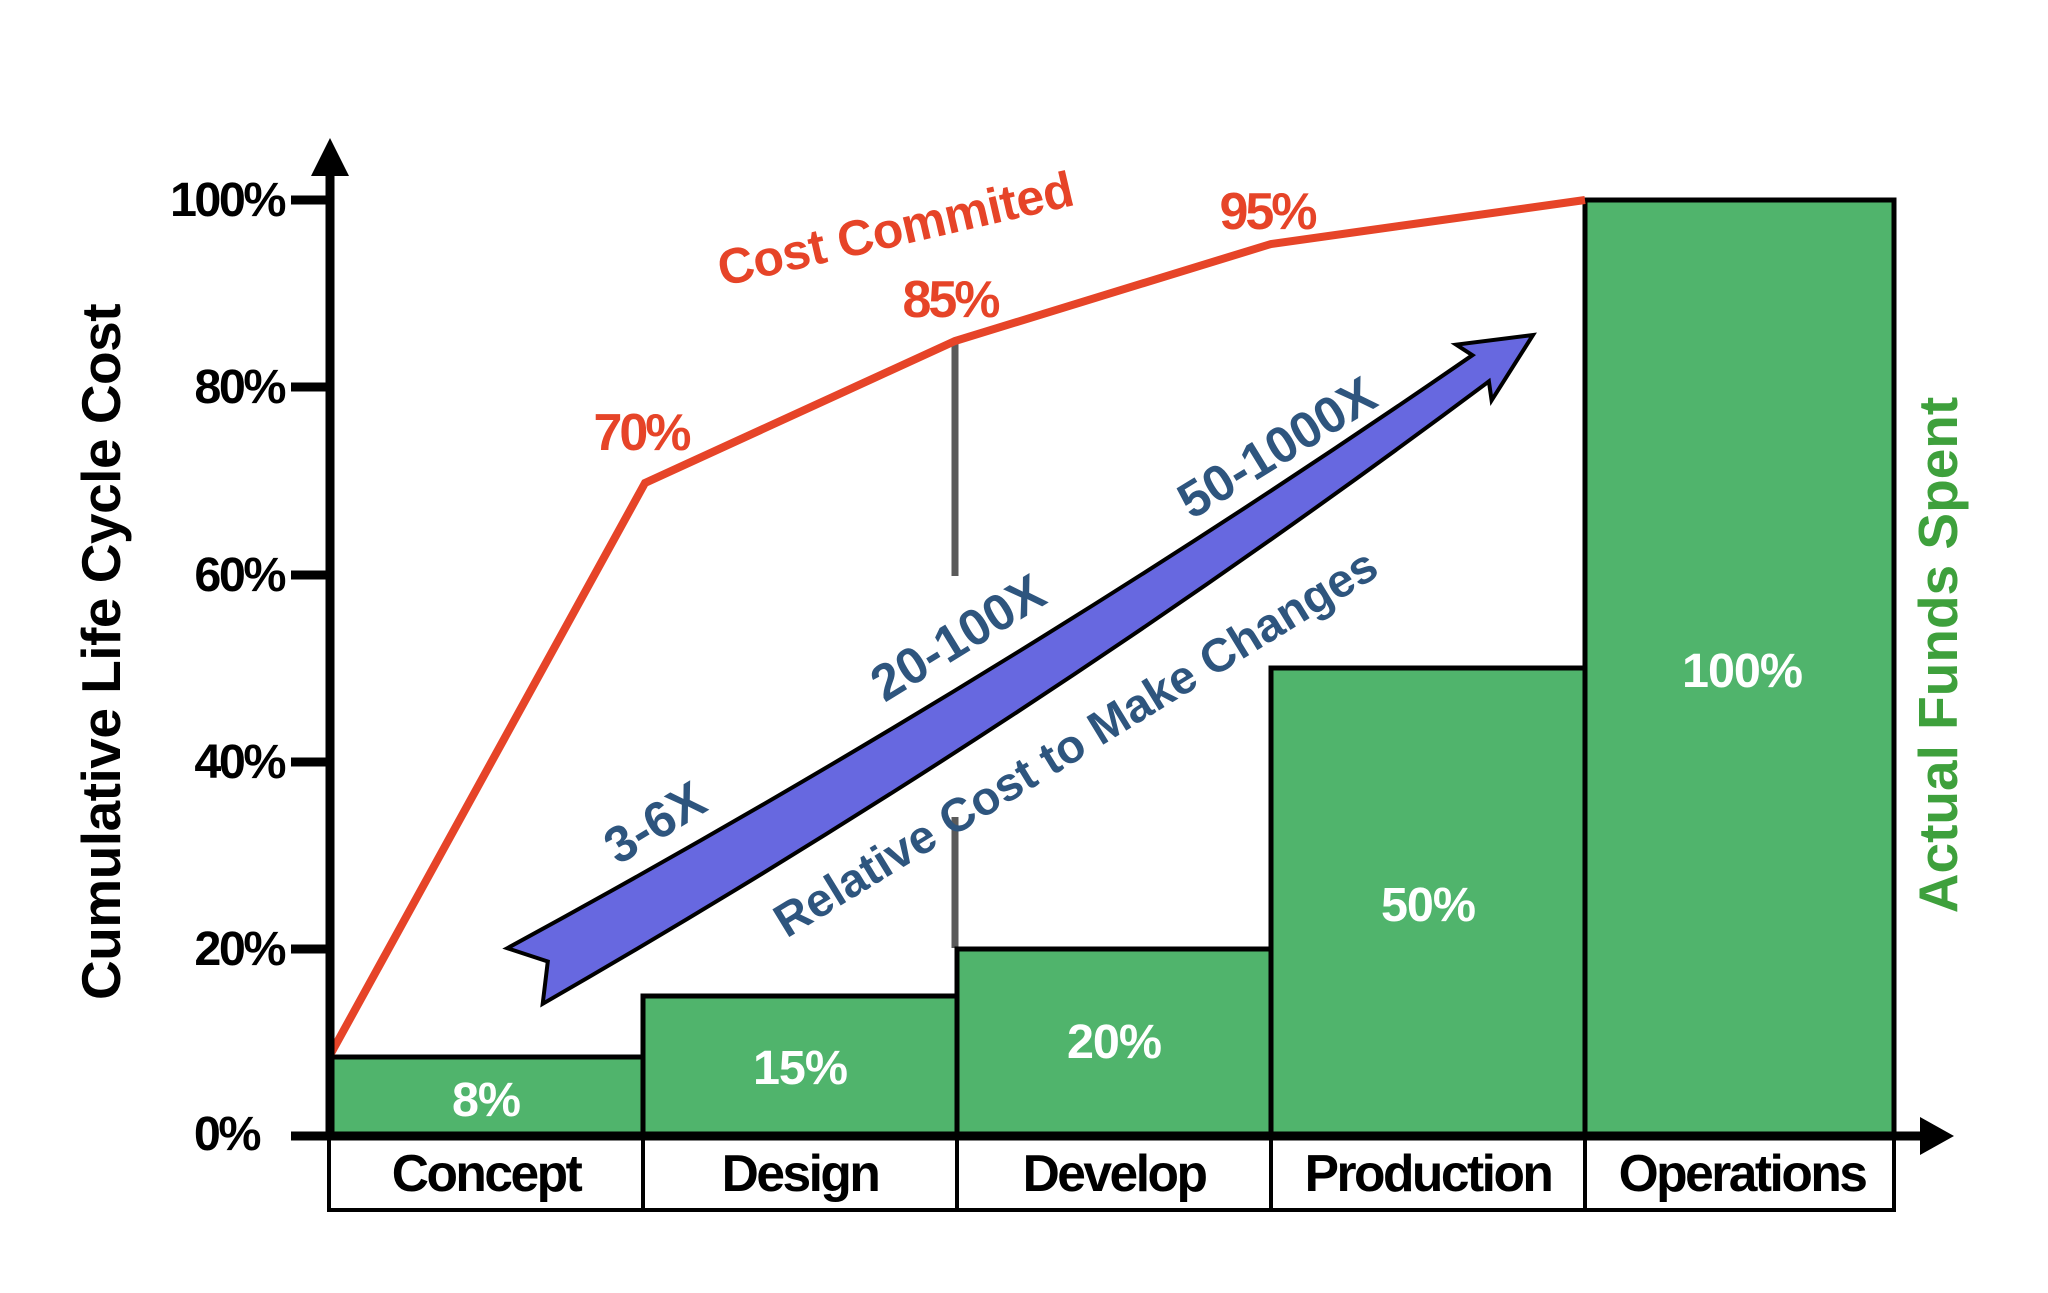 Image resolution: width=2048 pixels, height=1293 pixels. Describe the element at coordinates (1938, 655) in the screenshot. I see `svg-text: Actual Funds Spent` at that location.